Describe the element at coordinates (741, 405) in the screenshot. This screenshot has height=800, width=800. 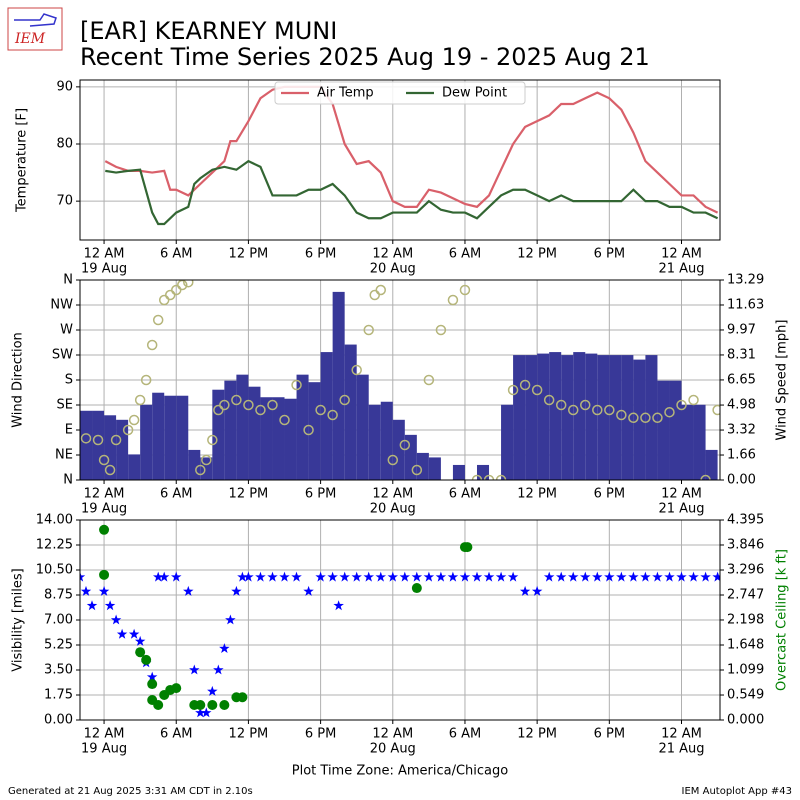
I see `y2-tick-label: 4.98` at that location.